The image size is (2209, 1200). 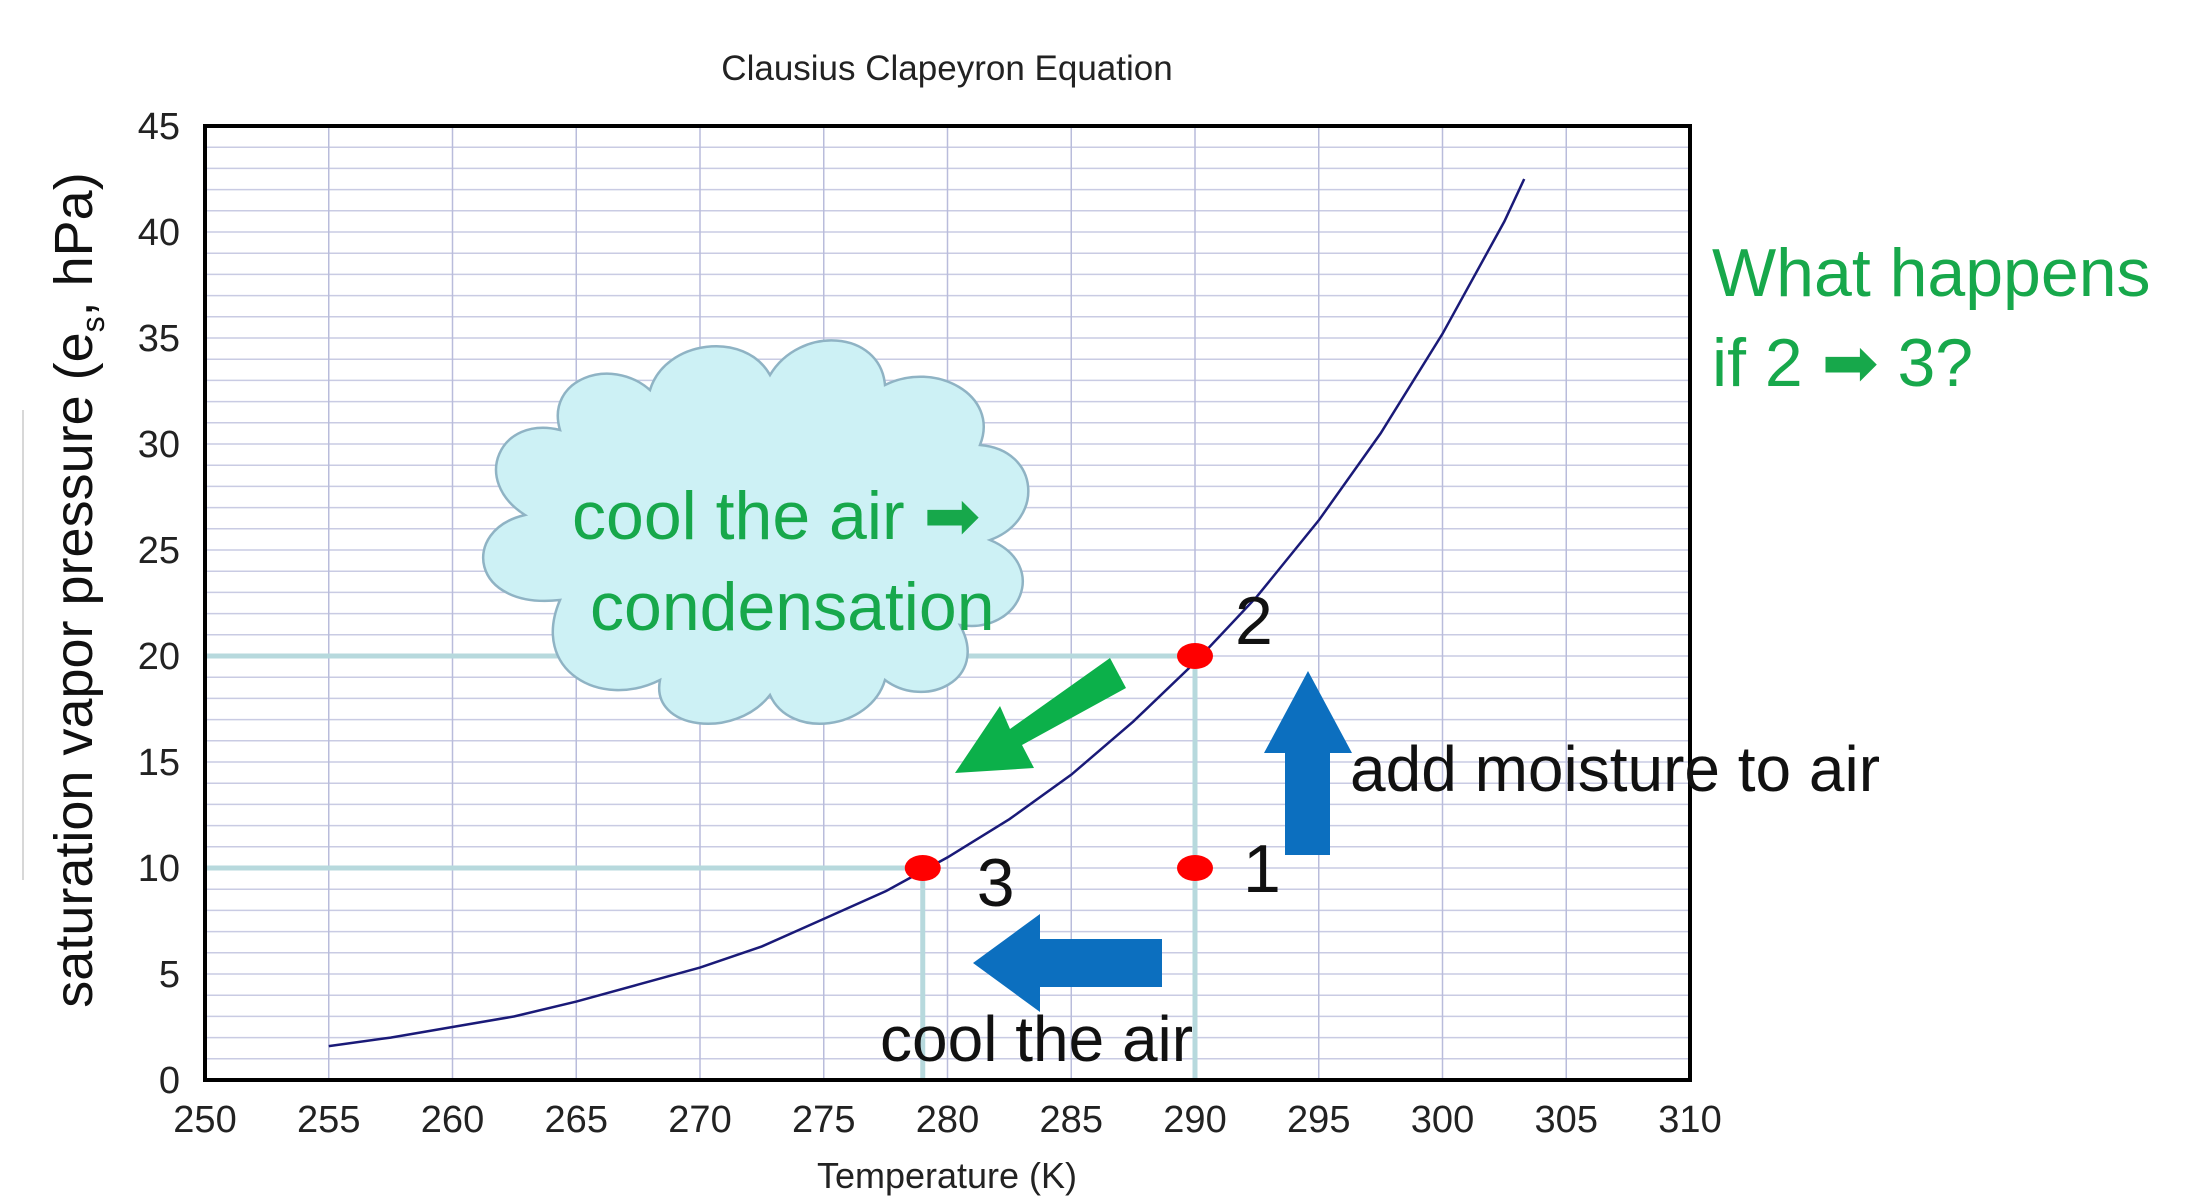 I want to click on y-tick-label: 5, so click(x=169, y=975).